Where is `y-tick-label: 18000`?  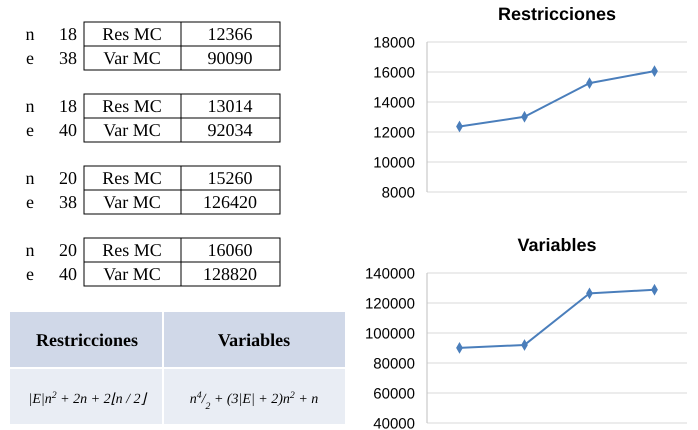
y-tick-label: 18000 is located at coordinates (394, 43).